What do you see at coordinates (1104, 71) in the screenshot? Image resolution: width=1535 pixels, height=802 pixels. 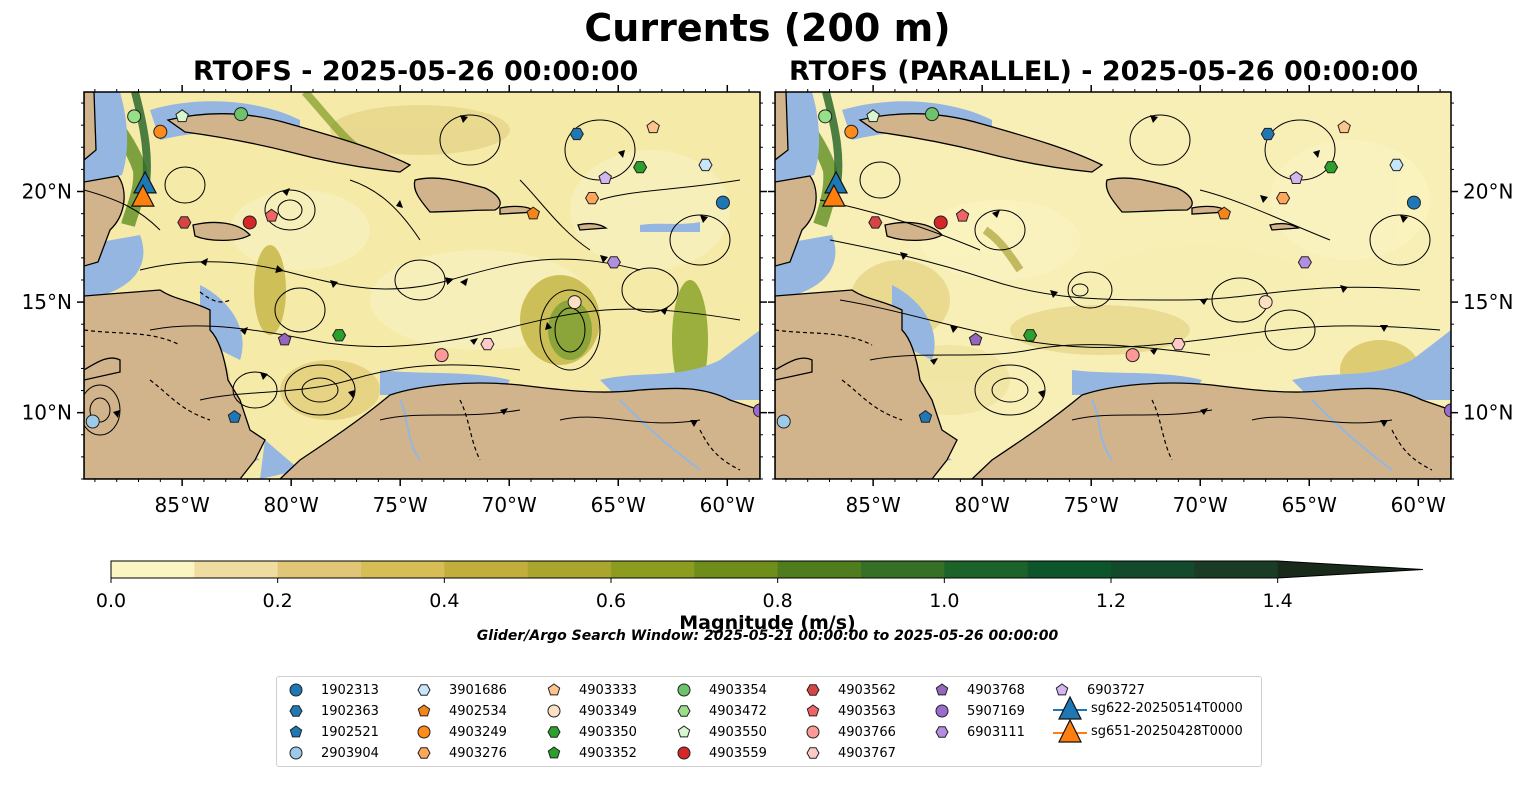 I see `right-panel-title: RTOFS (PARALLEL) - 2025-05-26 00:00:00` at bounding box center [1104, 71].